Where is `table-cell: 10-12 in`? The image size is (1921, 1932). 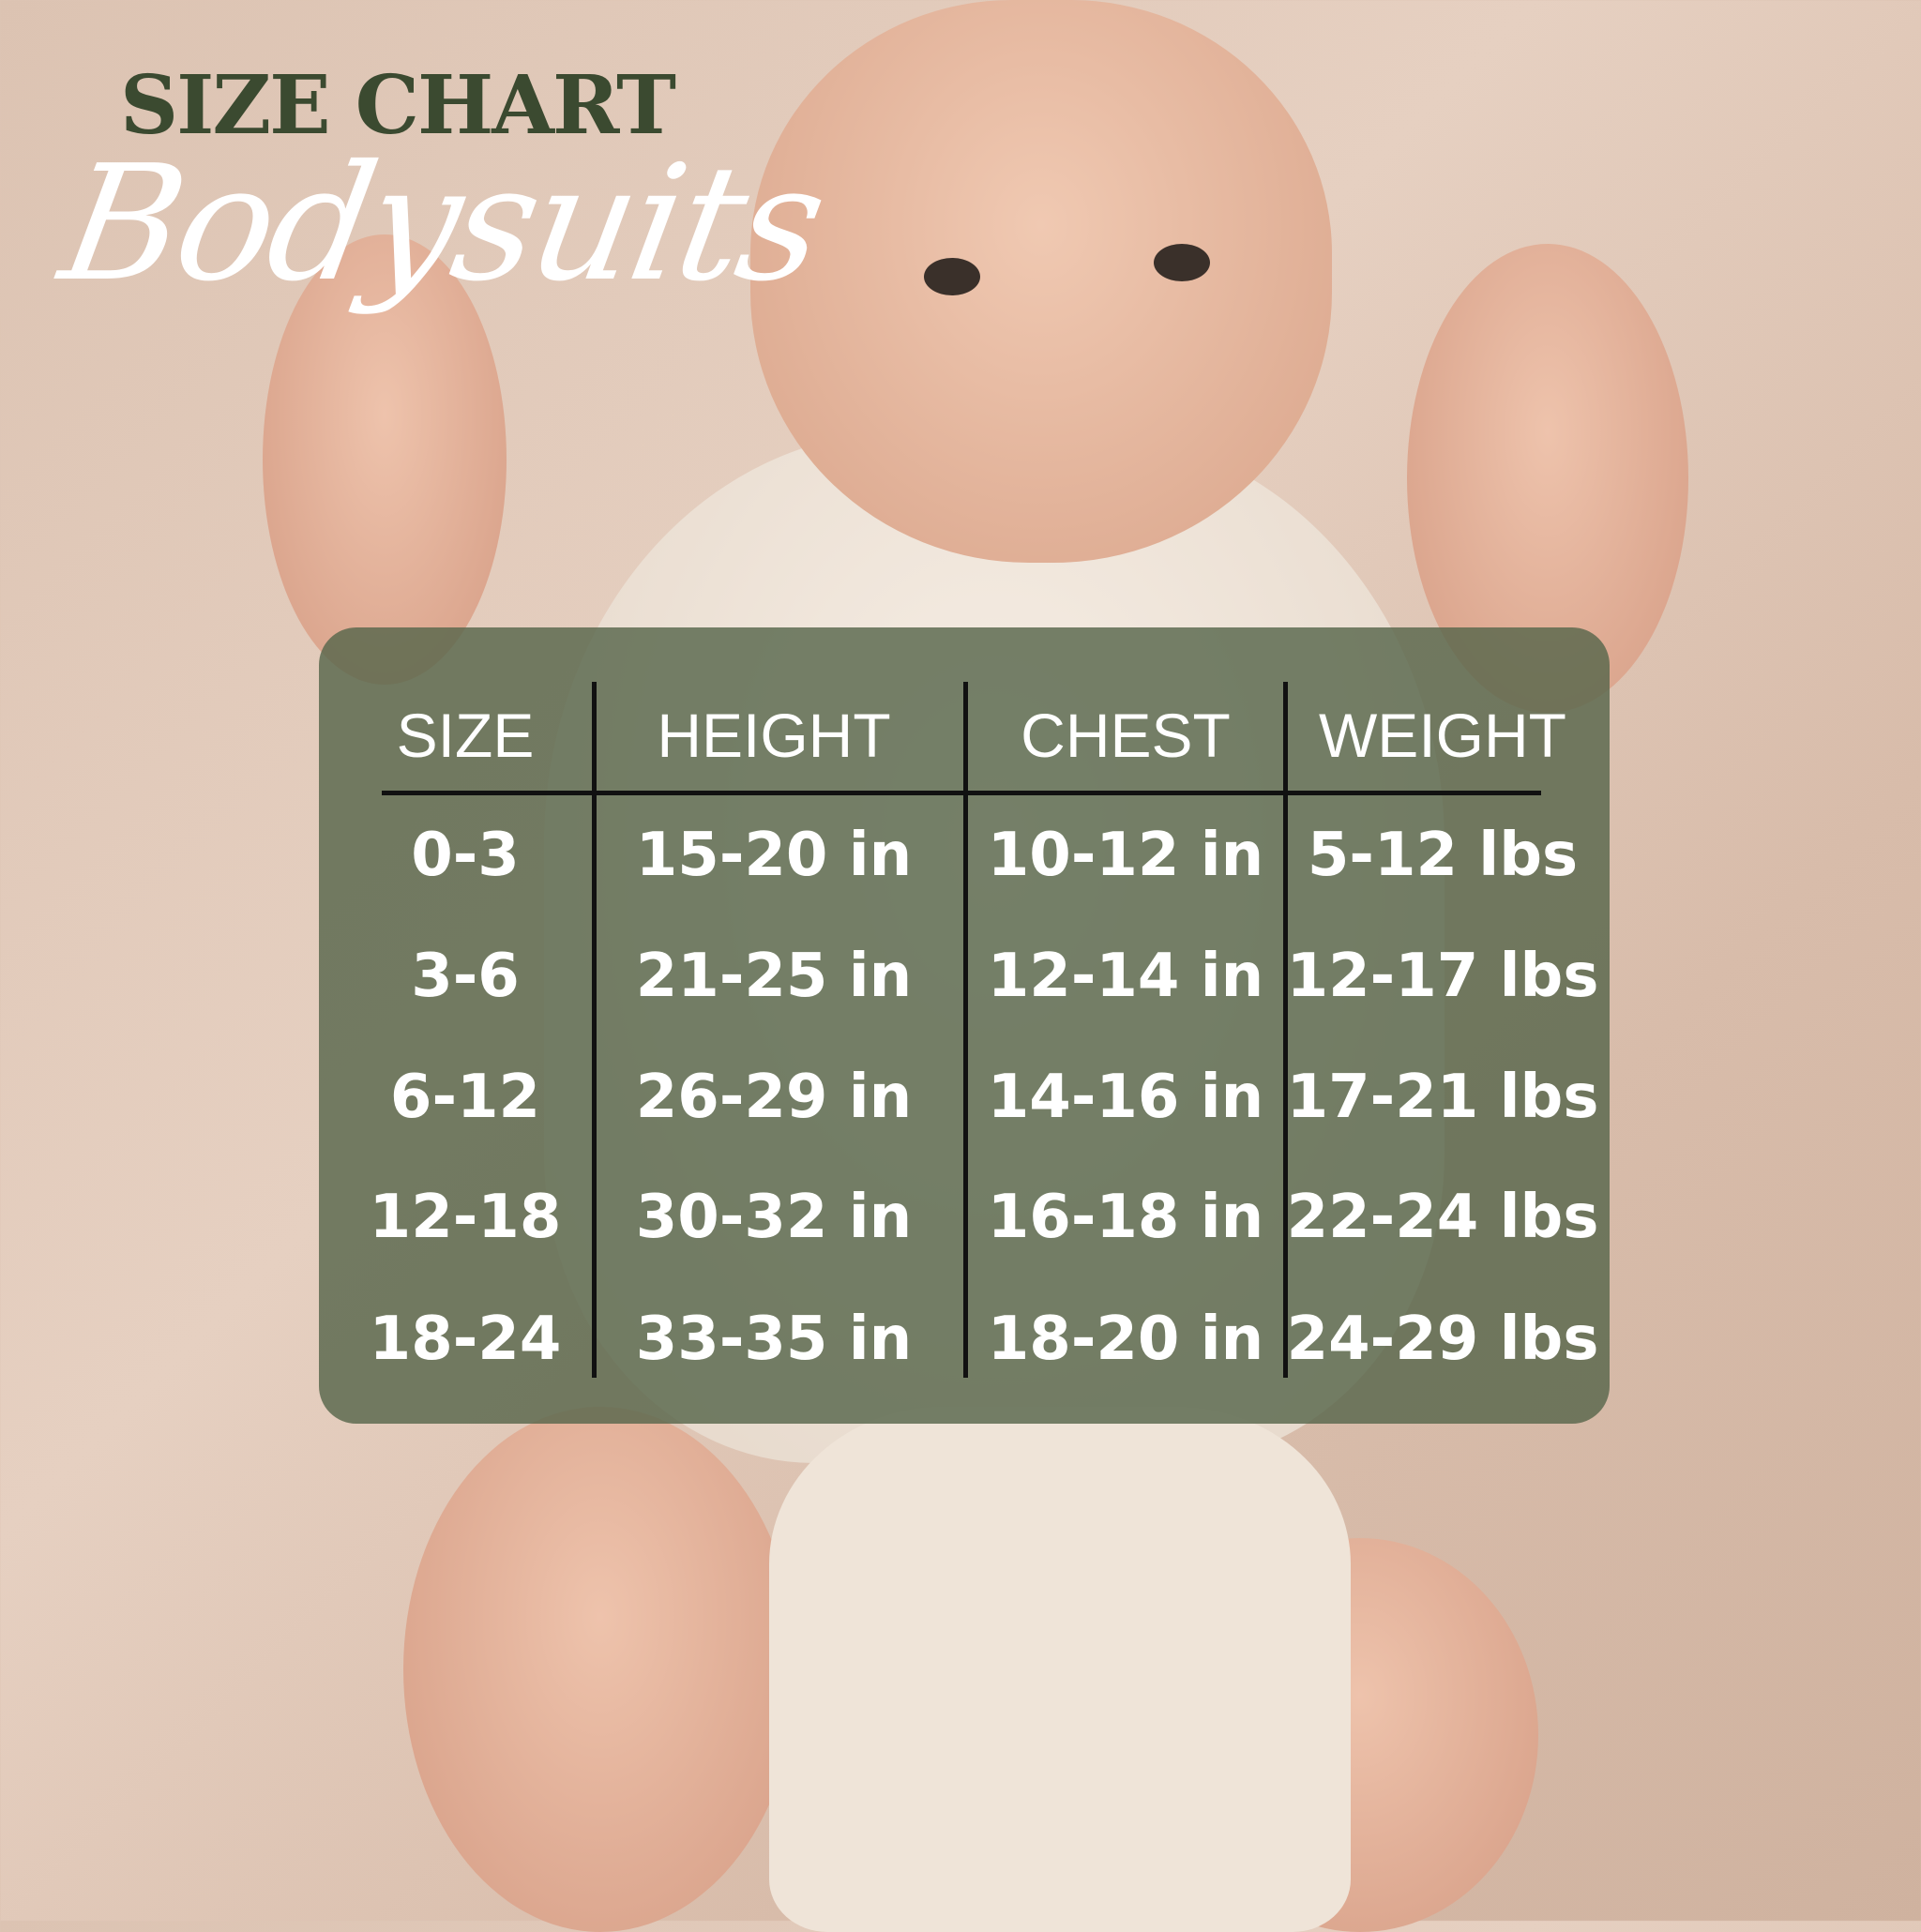
table-cell: 10-12 in is located at coordinates (1125, 855).